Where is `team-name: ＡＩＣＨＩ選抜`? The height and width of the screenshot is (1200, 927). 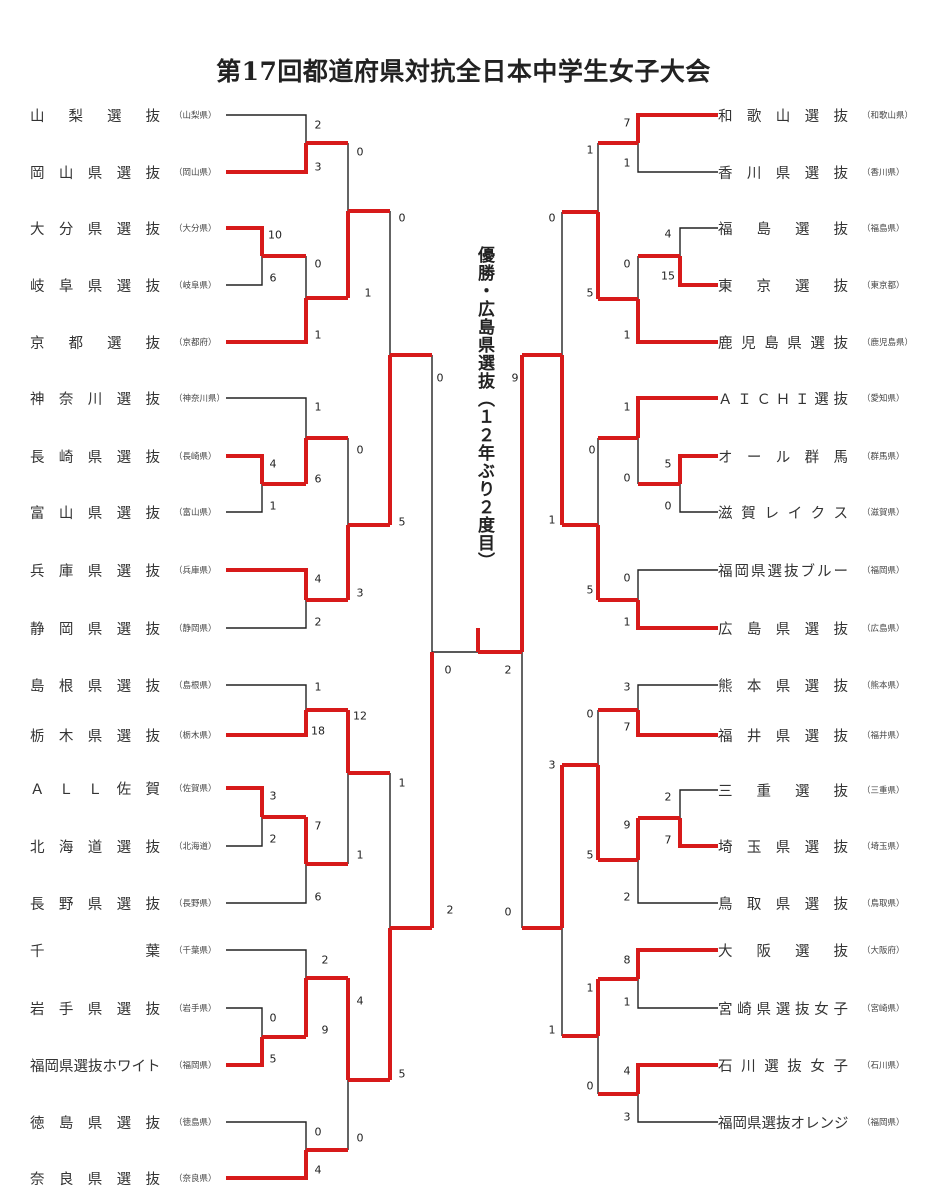 team-name: ＡＩＣＨＩ選抜 is located at coordinates (783, 399).